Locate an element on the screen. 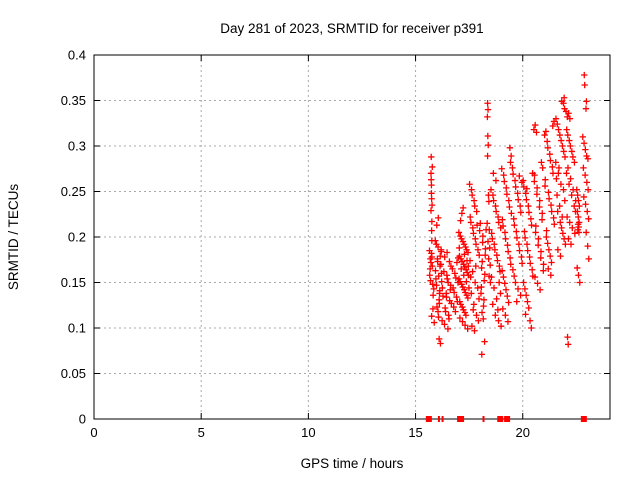 The width and height of the screenshot is (640, 485). y-tick-label: 0.4 is located at coordinates (77, 55).